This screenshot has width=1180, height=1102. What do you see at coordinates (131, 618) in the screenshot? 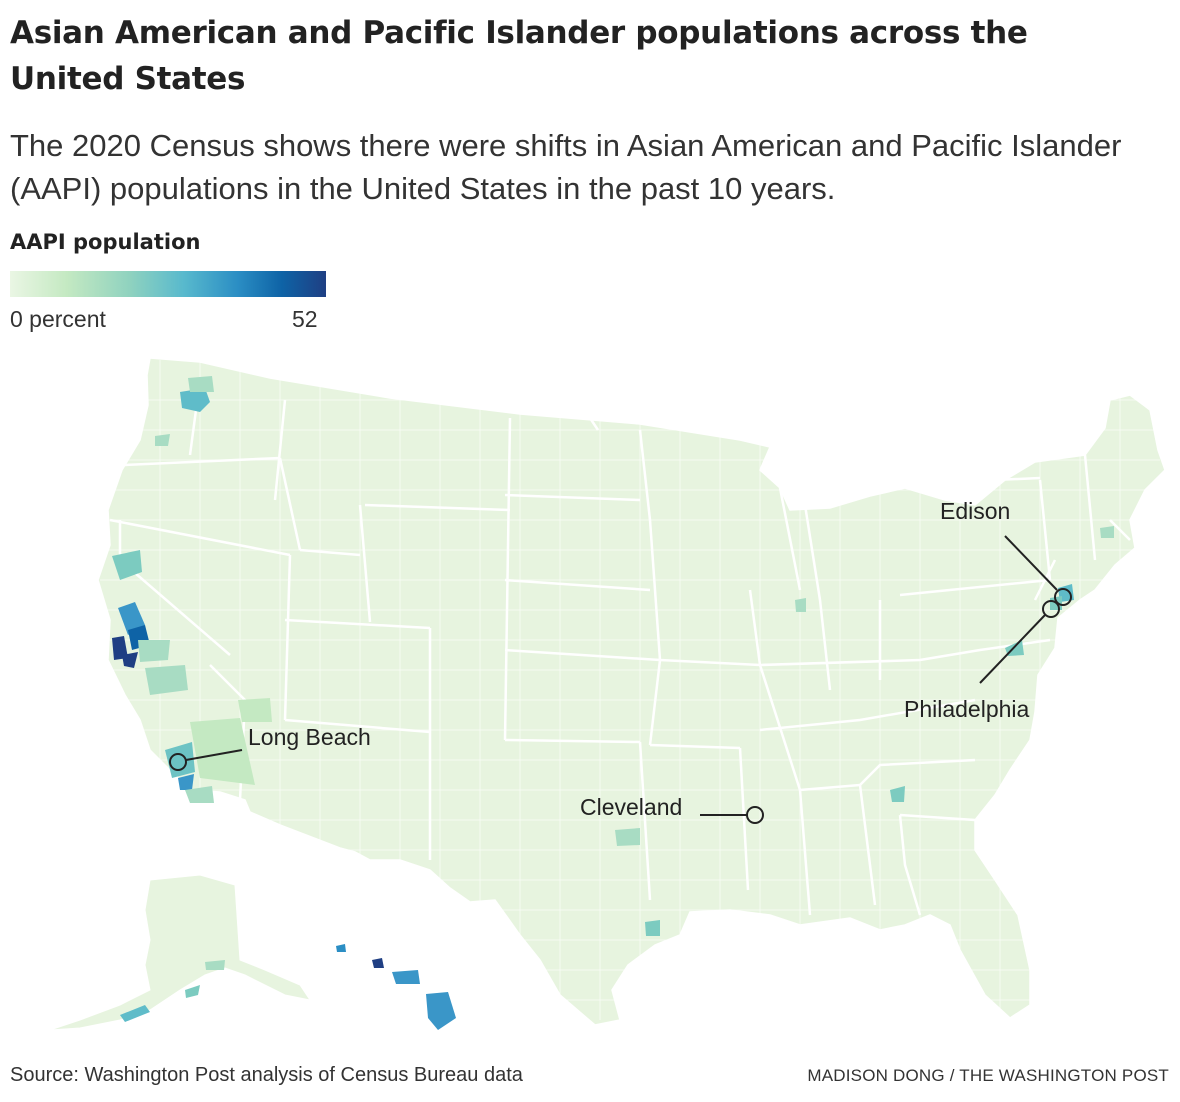
I see `county-bay-area-north` at bounding box center [131, 618].